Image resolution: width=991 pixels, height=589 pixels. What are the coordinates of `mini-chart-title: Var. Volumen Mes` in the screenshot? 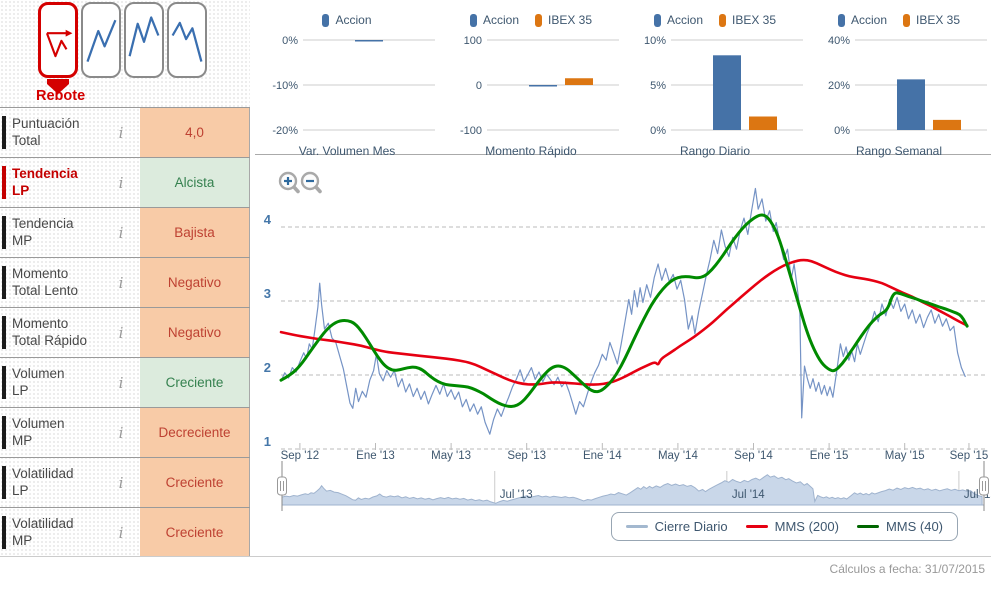 It's located at (347, 151).